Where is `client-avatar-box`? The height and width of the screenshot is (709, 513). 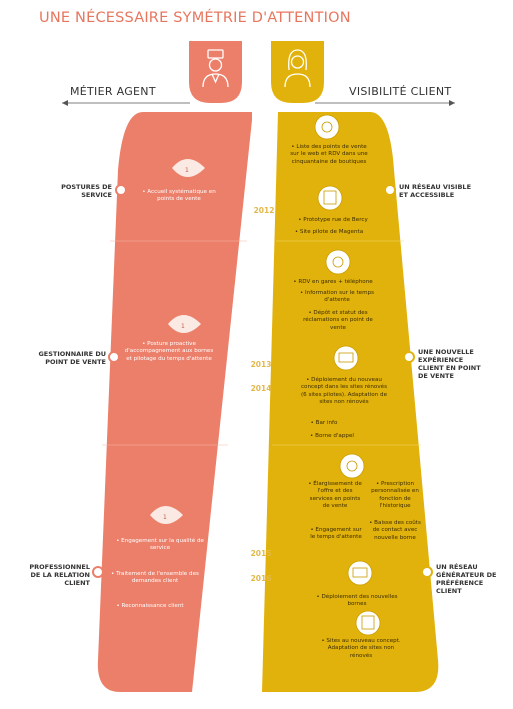 client-avatar-box is located at coordinates (297, 72).